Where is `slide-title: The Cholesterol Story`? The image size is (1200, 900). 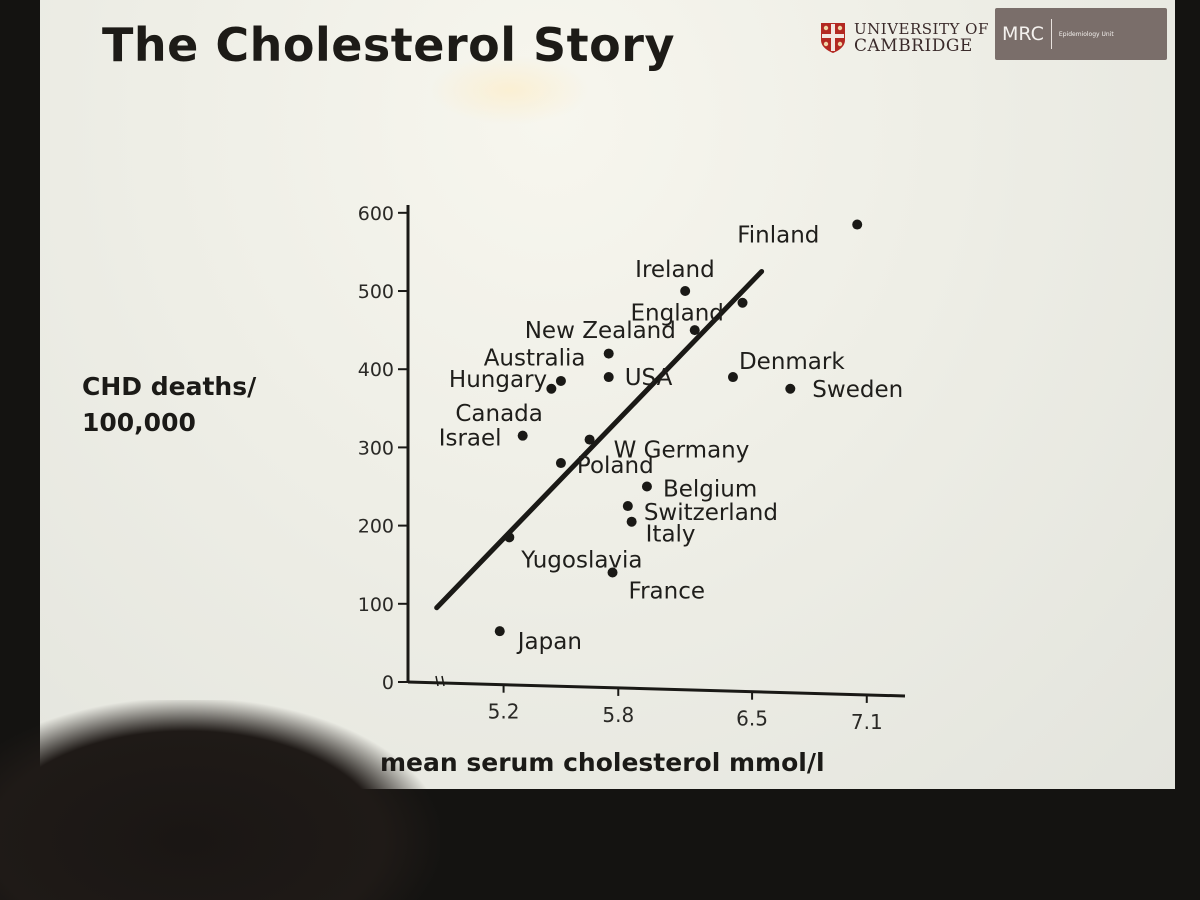 slide-title: The Cholesterol Story is located at coordinates (388, 45).